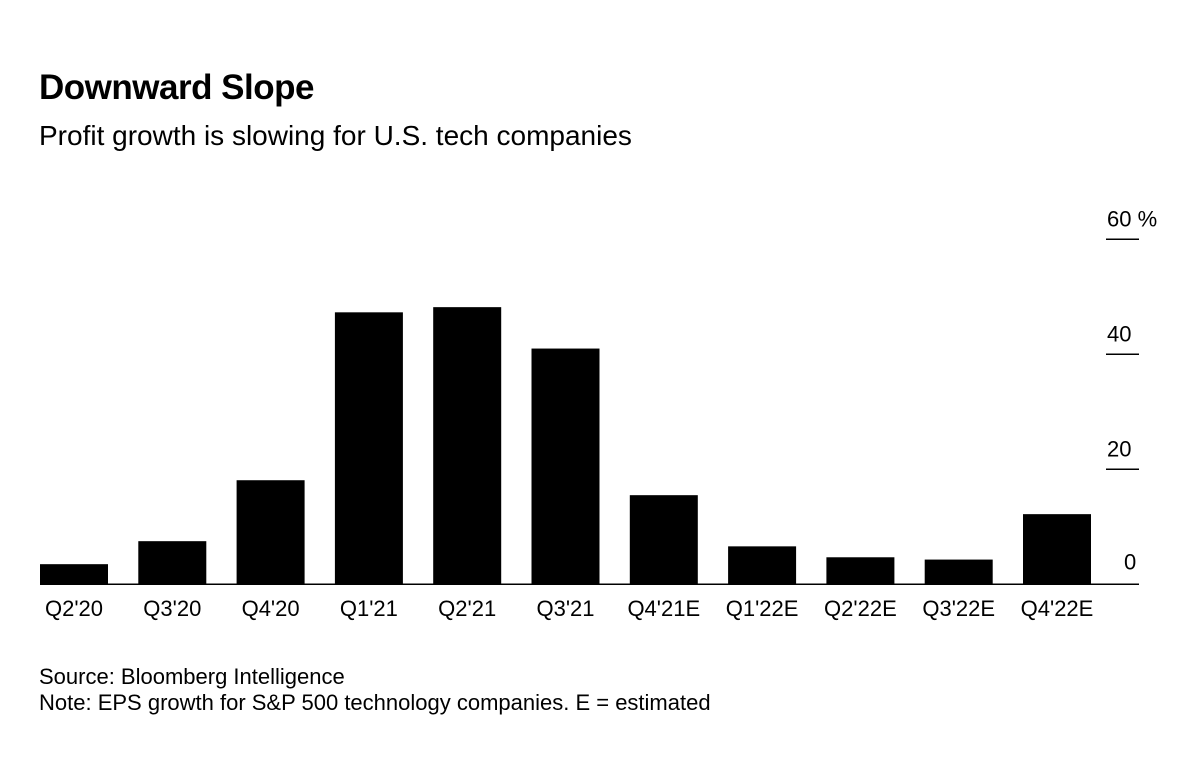 Image resolution: width=1200 pixels, height=762 pixels. I want to click on x-tick-label: Q4'21E, so click(663, 608).